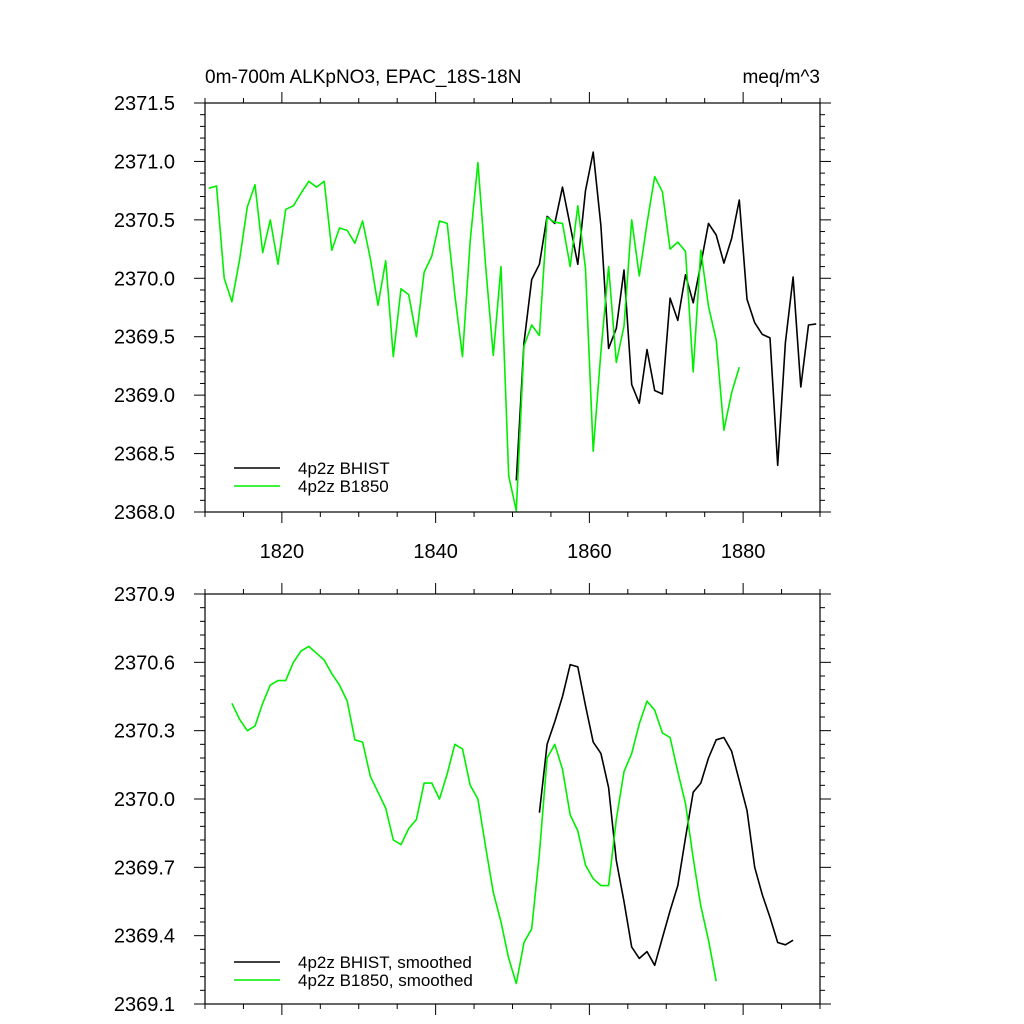  What do you see at coordinates (435, 552) in the screenshot?
I see `top-x-tick-label: 1840` at bounding box center [435, 552].